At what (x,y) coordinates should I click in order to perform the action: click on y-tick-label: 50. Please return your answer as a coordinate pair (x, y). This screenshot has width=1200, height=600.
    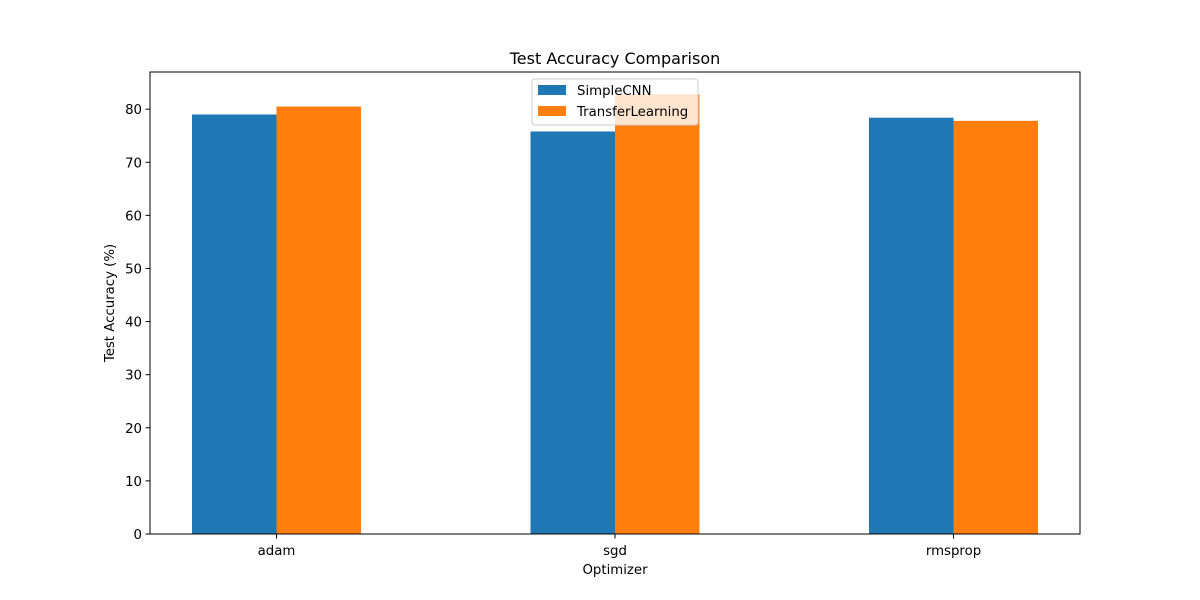
    Looking at the image, I should click on (133, 269).